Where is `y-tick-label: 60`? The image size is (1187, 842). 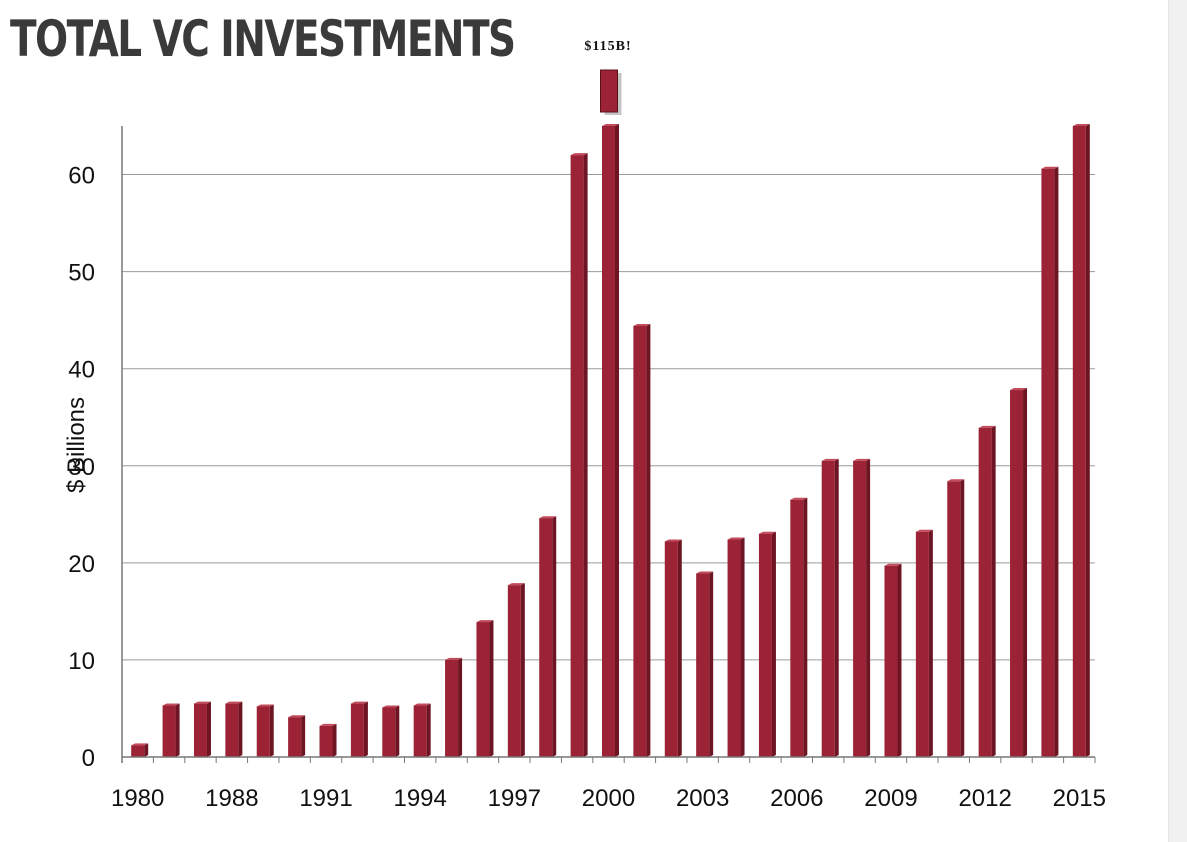 y-tick-label: 60 is located at coordinates (81, 176).